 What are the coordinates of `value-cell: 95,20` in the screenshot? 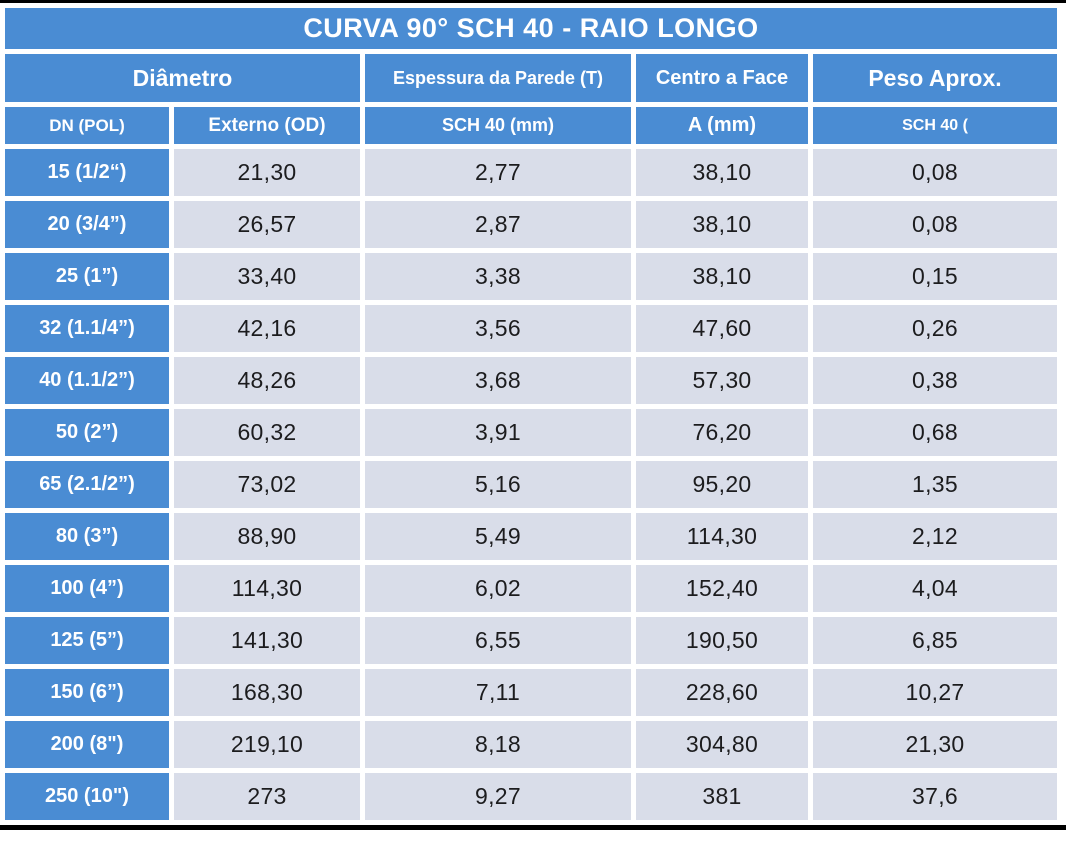 It's located at (722, 484).